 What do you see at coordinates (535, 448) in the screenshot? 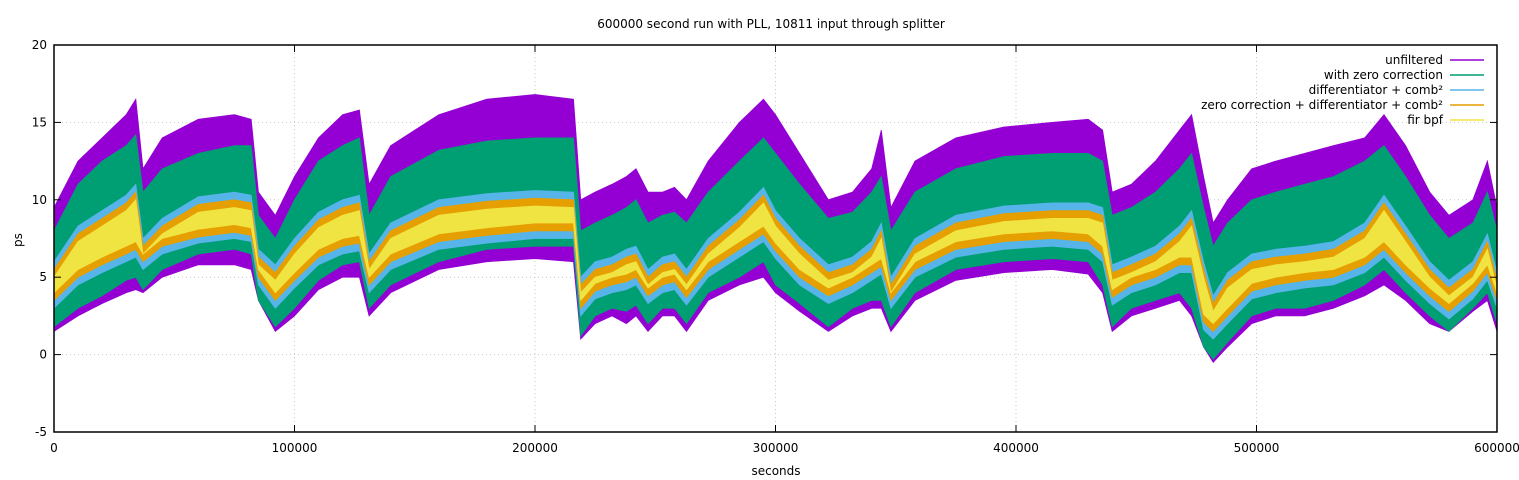
I see `x-tick-label: 200000` at bounding box center [535, 448].